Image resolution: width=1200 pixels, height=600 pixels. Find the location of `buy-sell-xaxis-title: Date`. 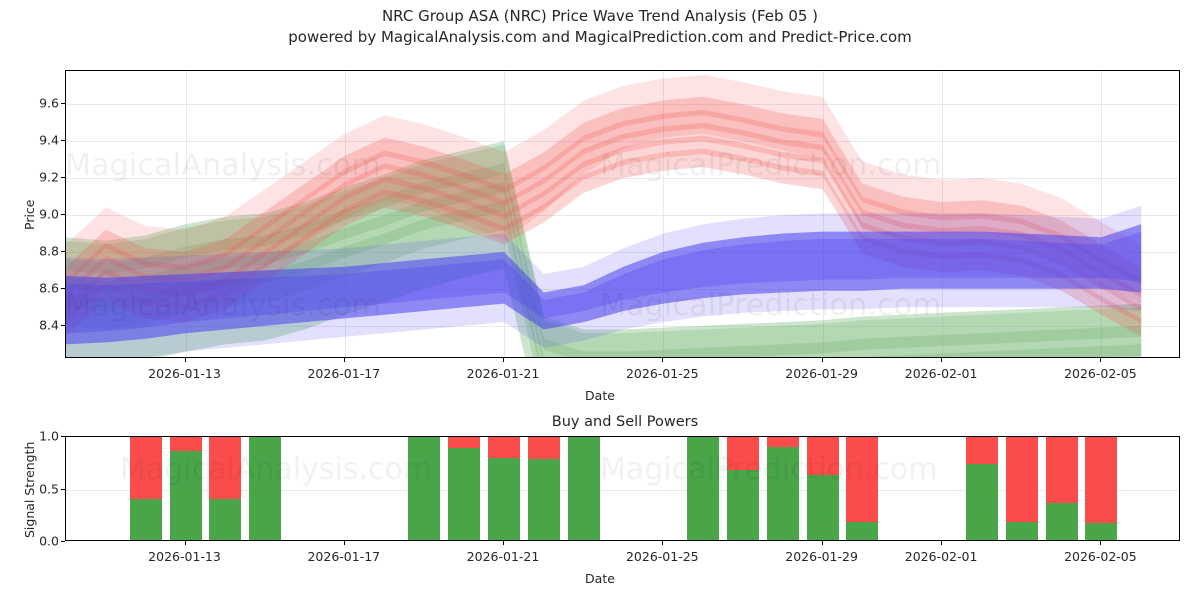

buy-sell-xaxis-title: Date is located at coordinates (600, 578).